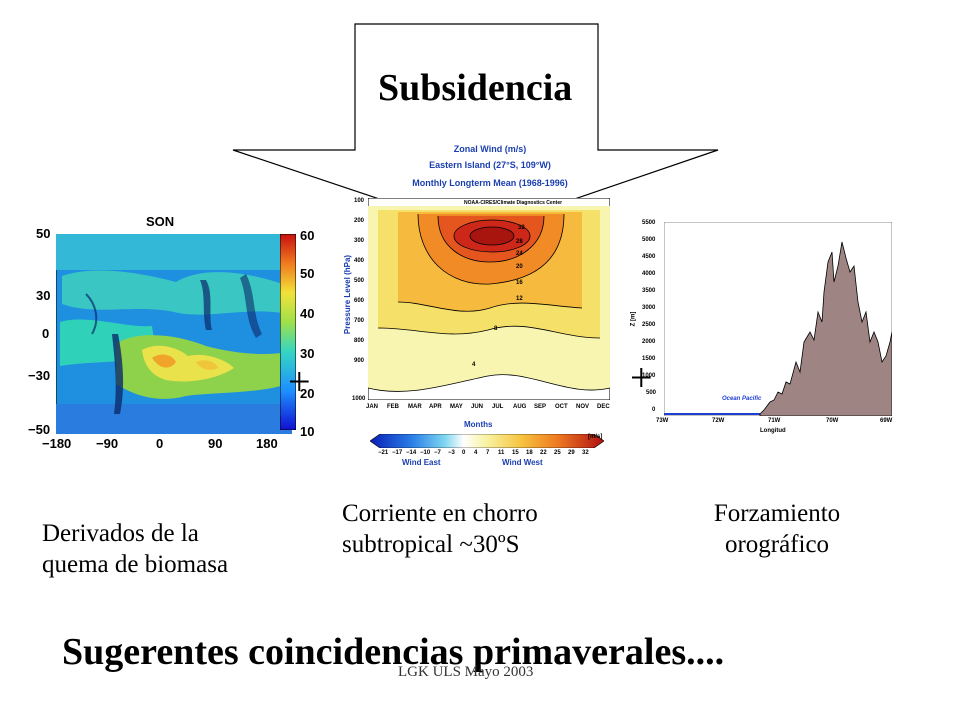 The image size is (960, 720). Describe the element at coordinates (649, 291) in the screenshot. I see `terrain-y-tick: 3500` at that location.